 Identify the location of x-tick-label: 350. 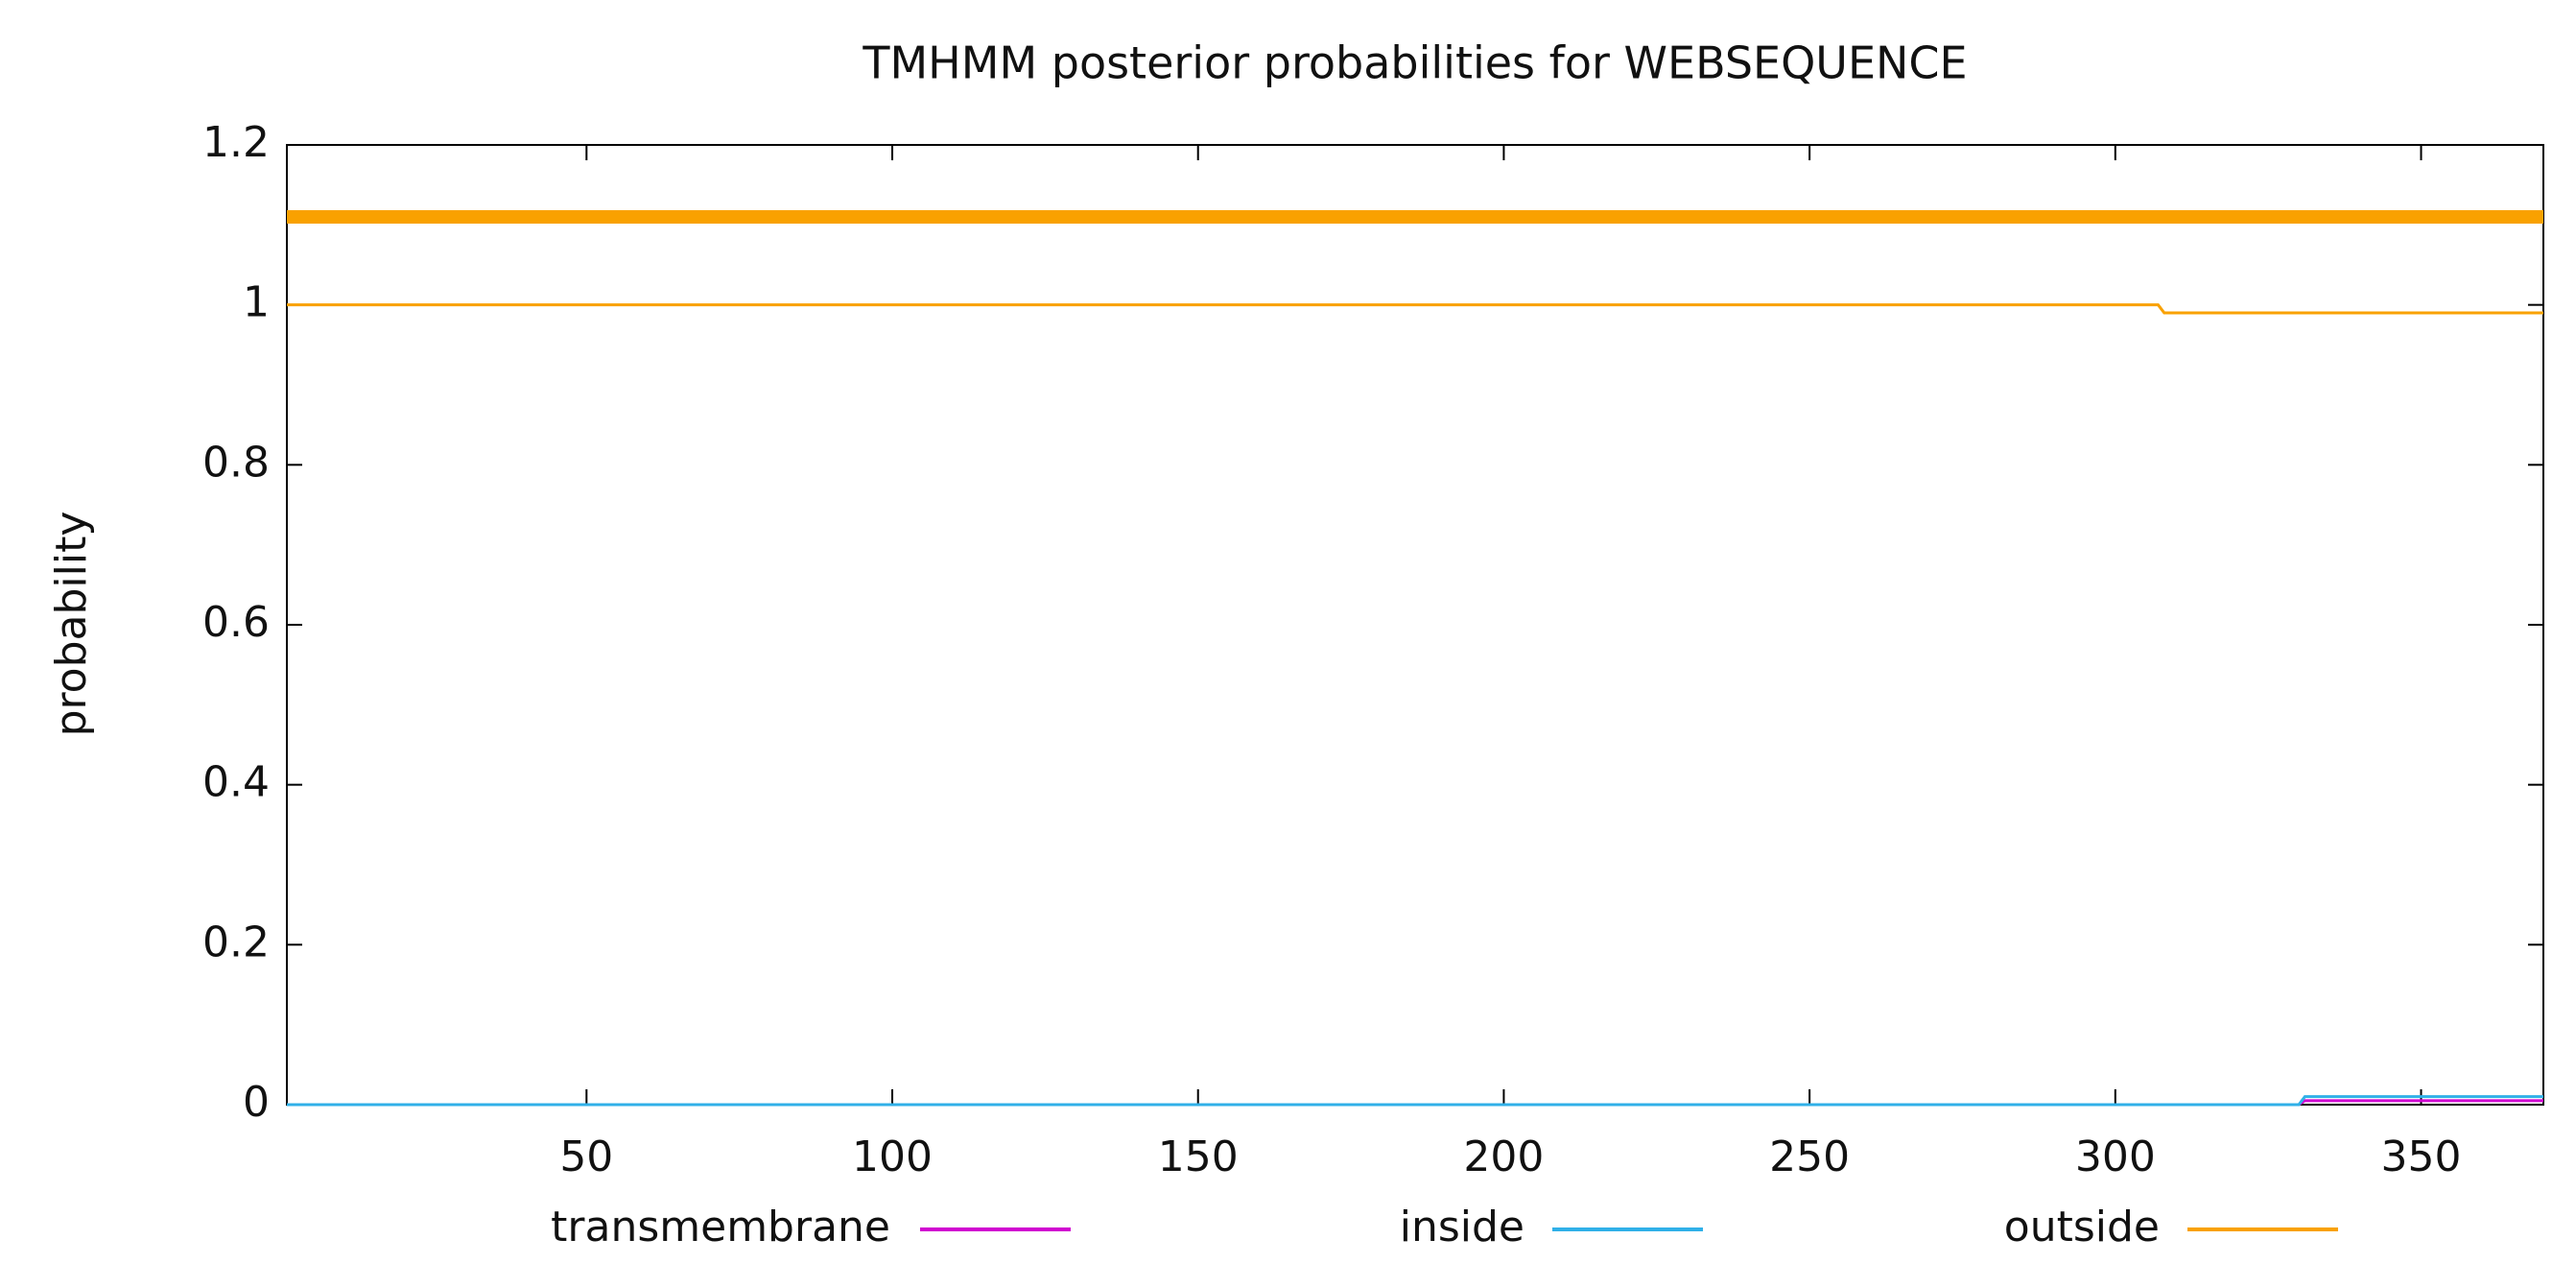
(2421, 1156).